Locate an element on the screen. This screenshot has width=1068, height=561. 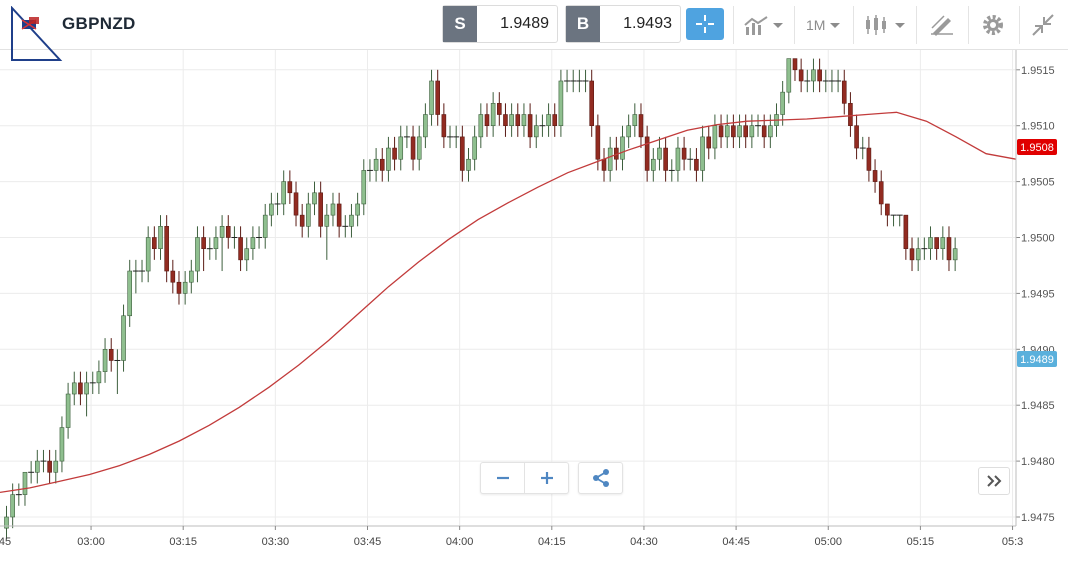
crosshair-button is located at coordinates (705, 24).